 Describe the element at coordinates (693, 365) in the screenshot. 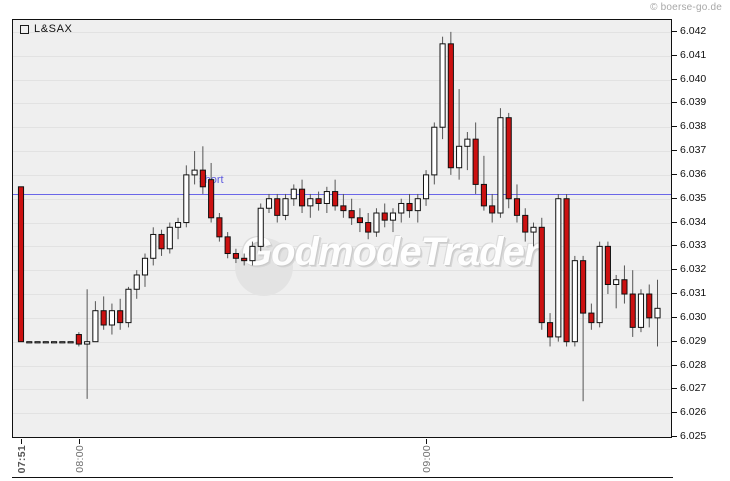

I see `y-axis-label: 6.028` at that location.